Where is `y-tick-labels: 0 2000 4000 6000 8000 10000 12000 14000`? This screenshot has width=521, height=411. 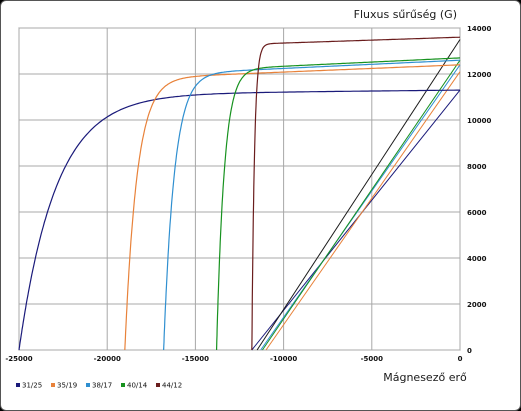 y-tick-labels: 0 2000 4000 6000 8000 10000 12000 14000 is located at coordinates (479, 190).